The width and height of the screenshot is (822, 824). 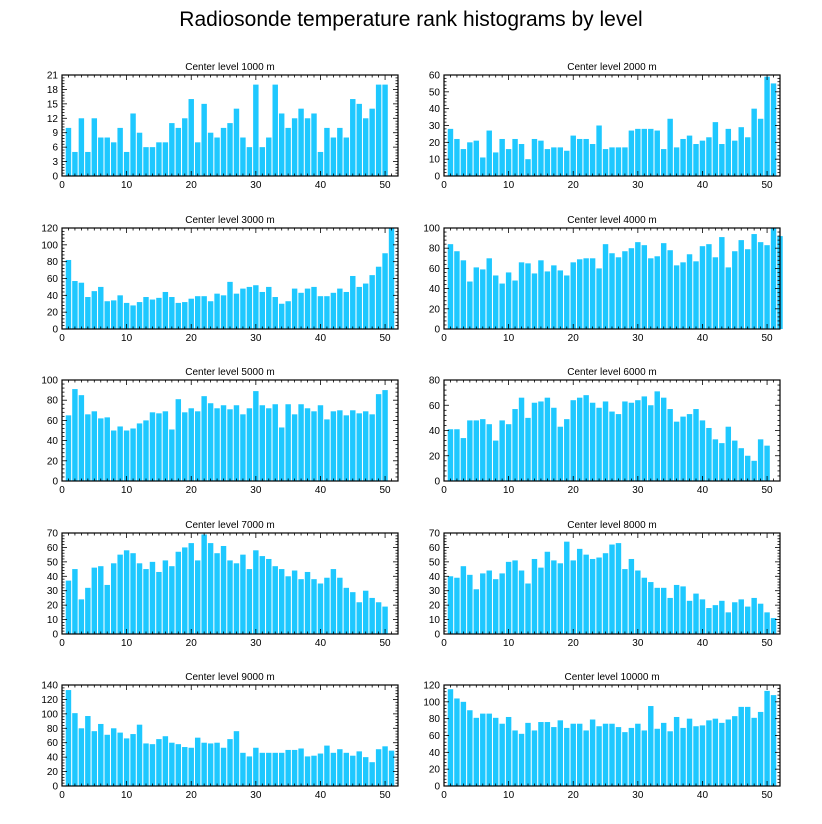 I want to click on y-tick-label: 40, so click(x=435, y=431).